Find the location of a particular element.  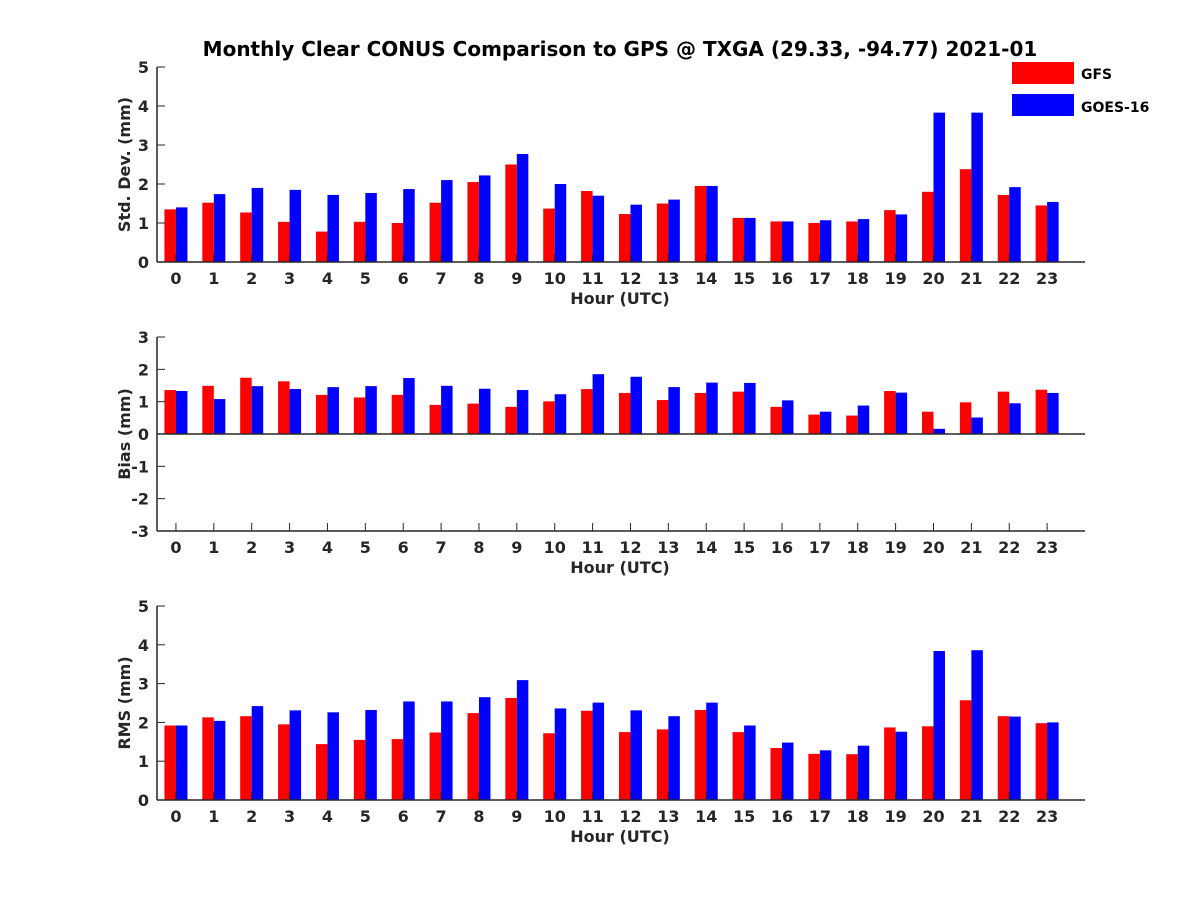

x-tick-label: 20 is located at coordinates (933, 816).